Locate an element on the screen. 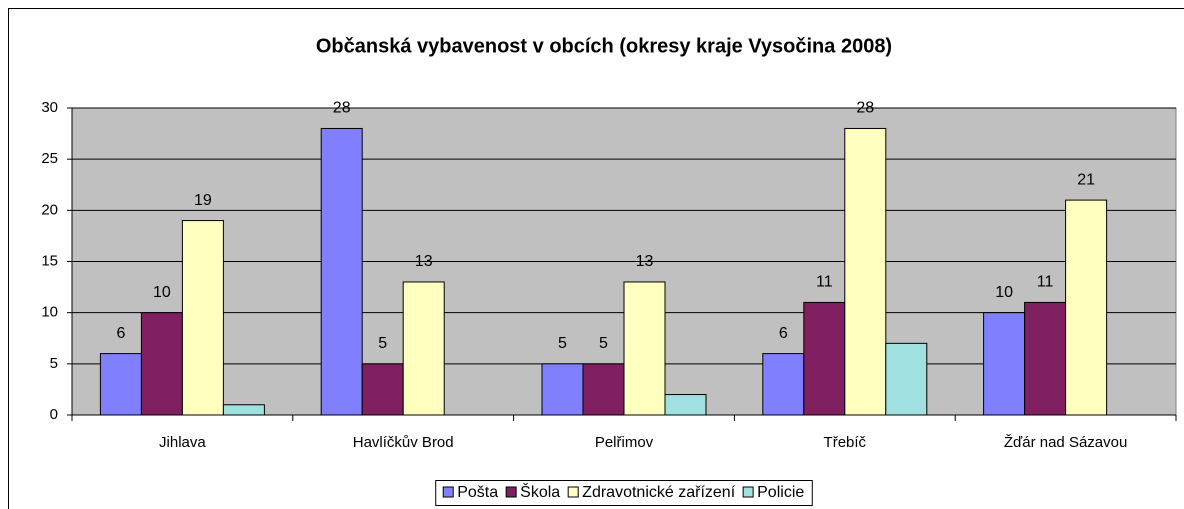  data-label: 21 is located at coordinates (1086, 179).